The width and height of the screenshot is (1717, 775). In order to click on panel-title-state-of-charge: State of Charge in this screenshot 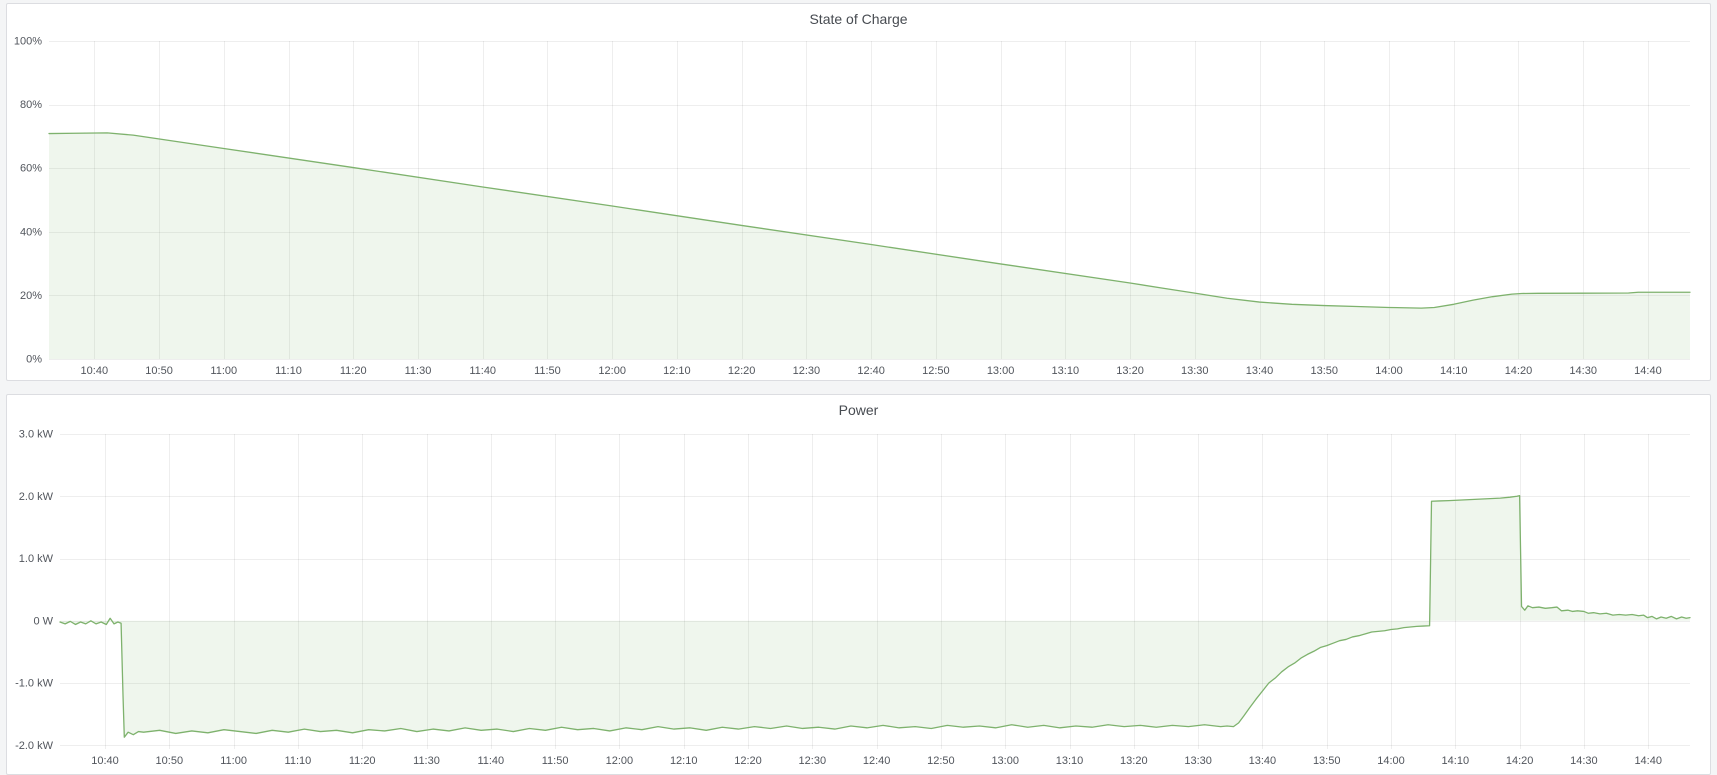, I will do `click(858, 19)`.